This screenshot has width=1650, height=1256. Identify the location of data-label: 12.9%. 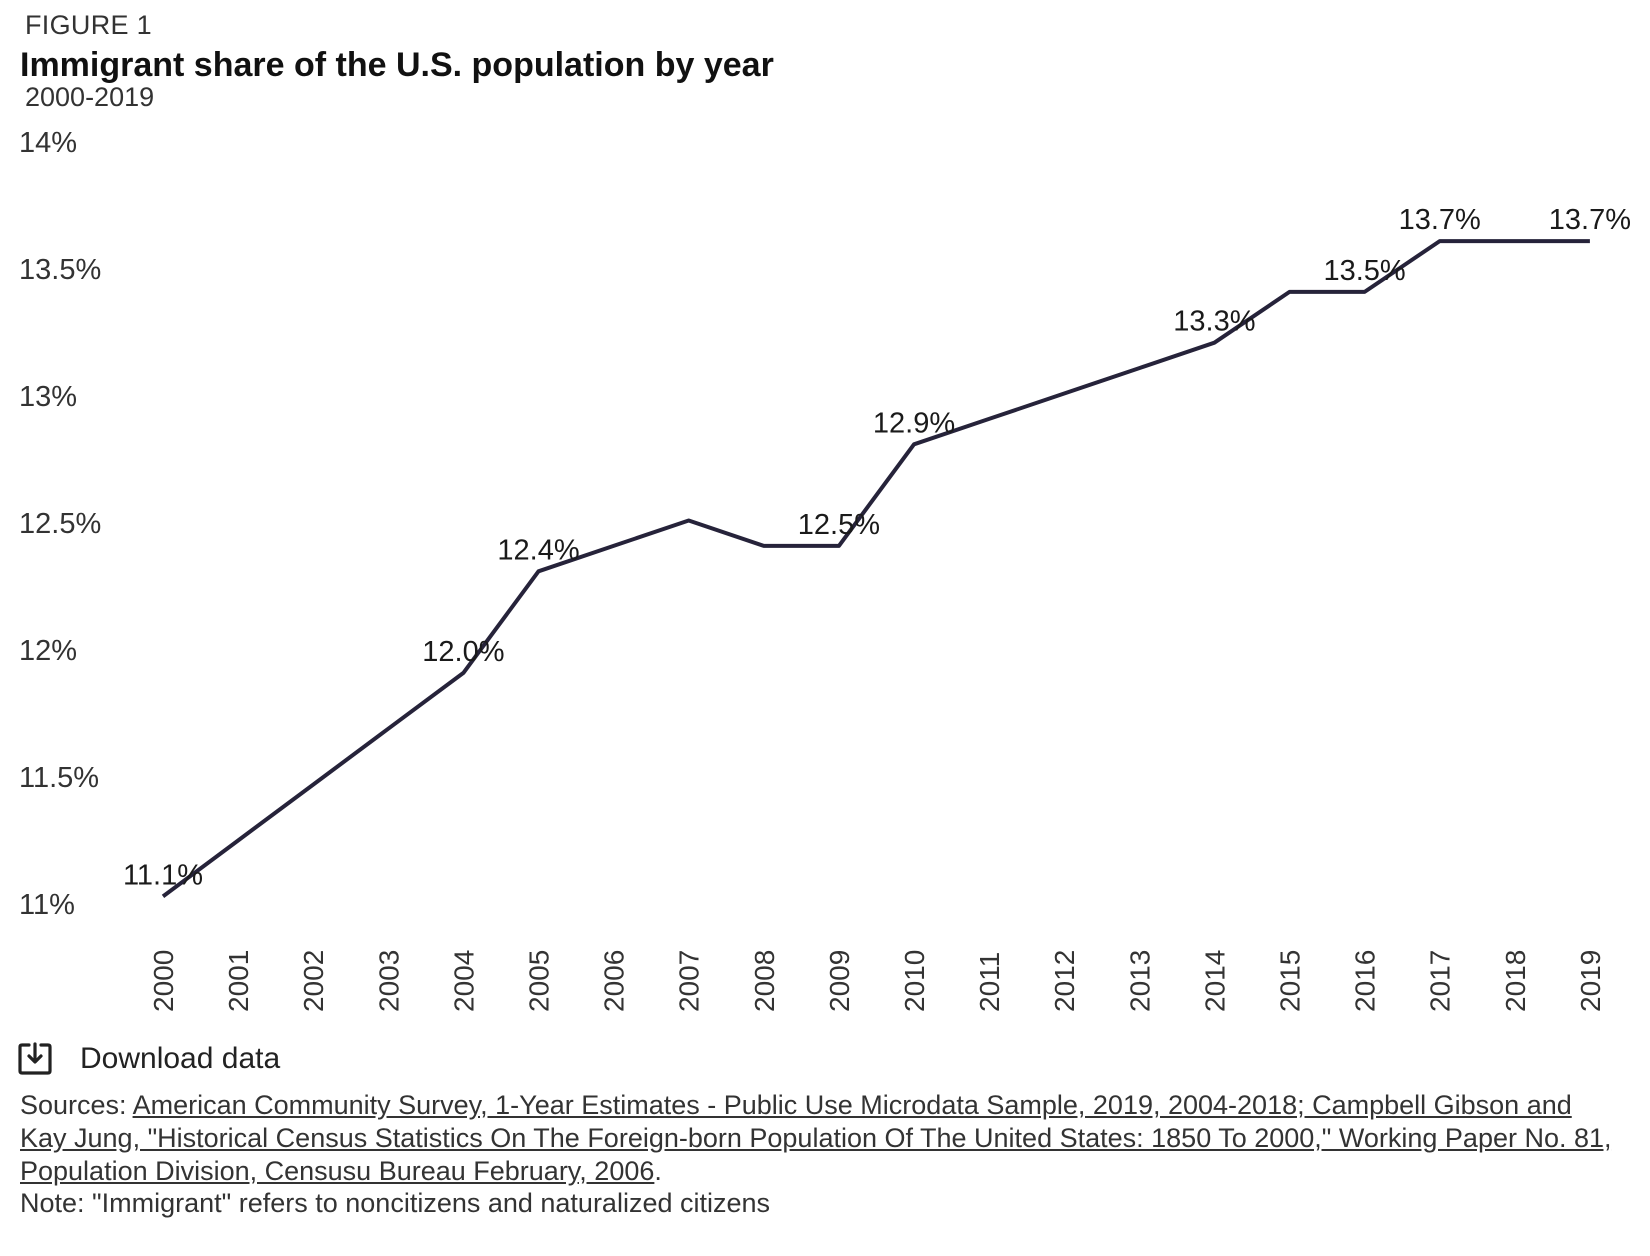
(914, 423).